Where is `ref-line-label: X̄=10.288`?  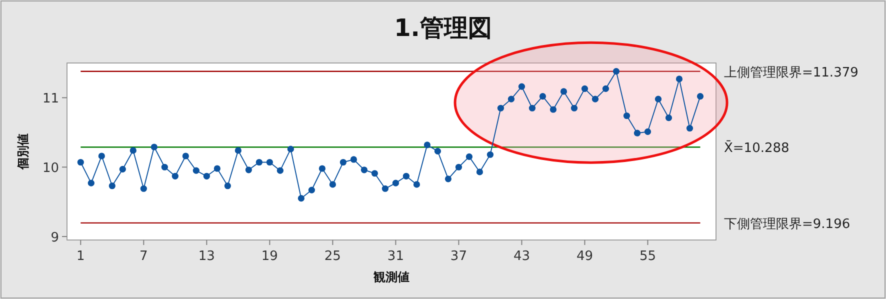 ref-line-label: X̄=10.288 is located at coordinates (757, 148).